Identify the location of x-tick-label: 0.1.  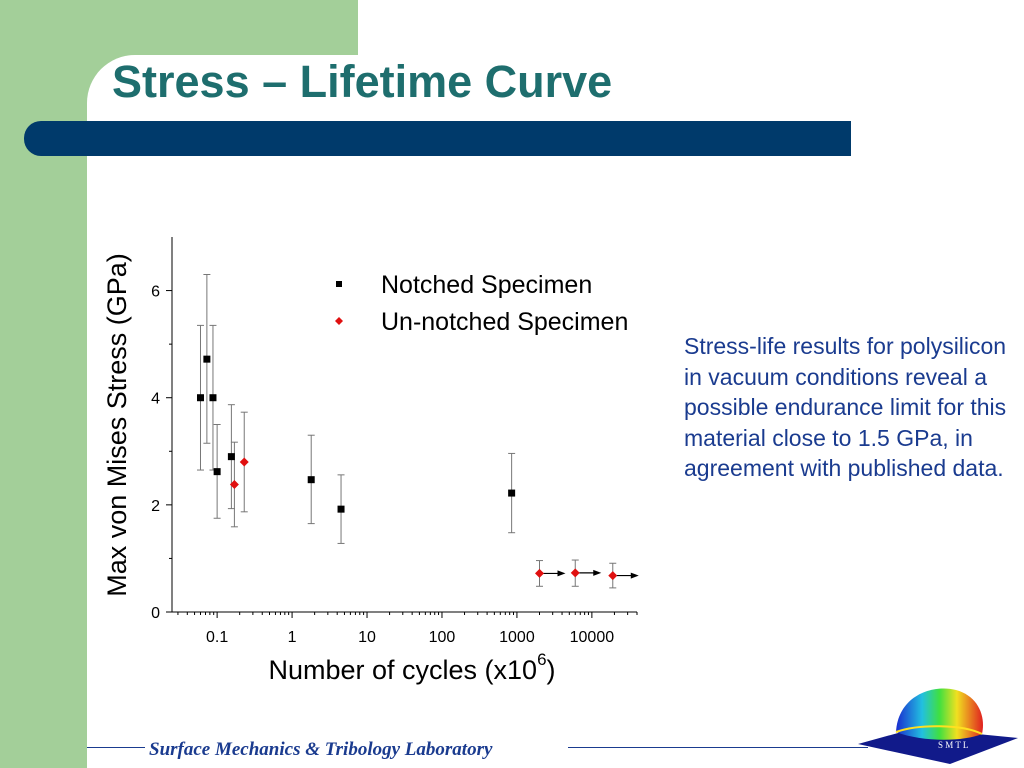
(217, 637).